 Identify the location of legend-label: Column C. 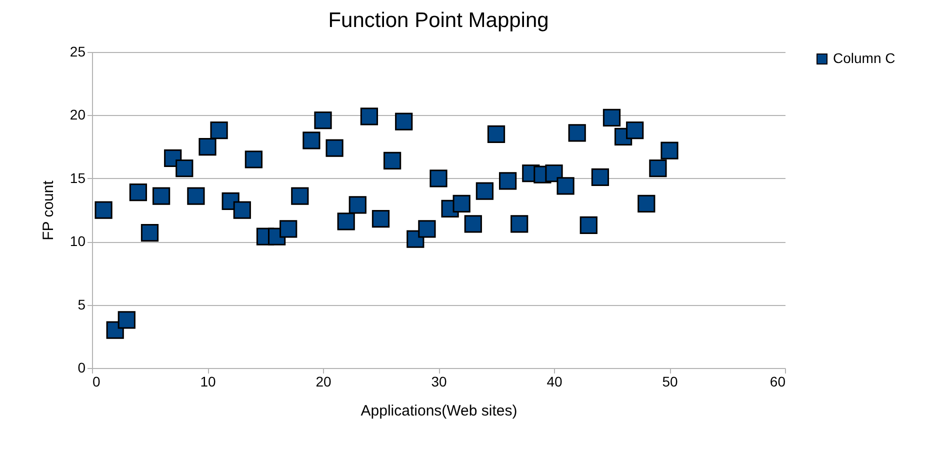
(864, 58).